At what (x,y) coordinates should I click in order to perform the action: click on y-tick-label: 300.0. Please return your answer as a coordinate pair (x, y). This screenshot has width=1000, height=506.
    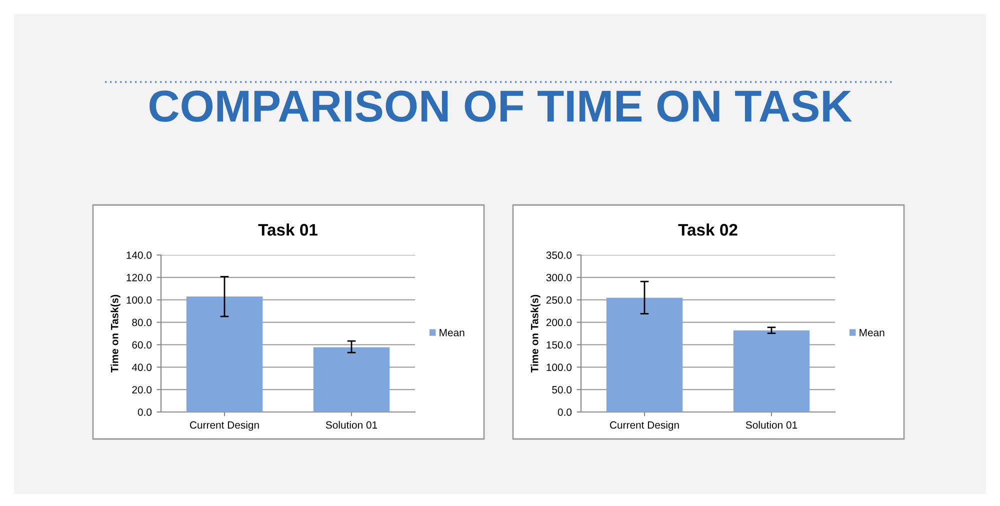
    Looking at the image, I should click on (559, 278).